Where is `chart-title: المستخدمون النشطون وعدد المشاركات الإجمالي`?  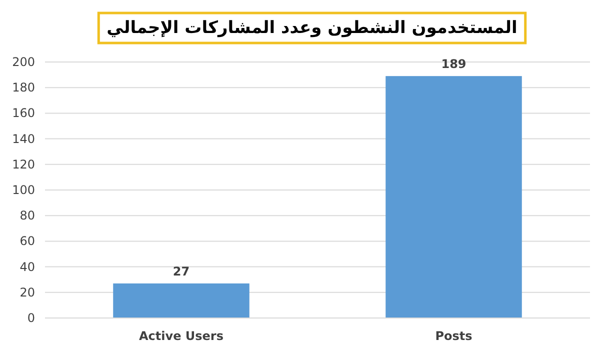 chart-title: المستخدمون النشطون وعدد المشاركات الإجمالي is located at coordinates (312, 28).